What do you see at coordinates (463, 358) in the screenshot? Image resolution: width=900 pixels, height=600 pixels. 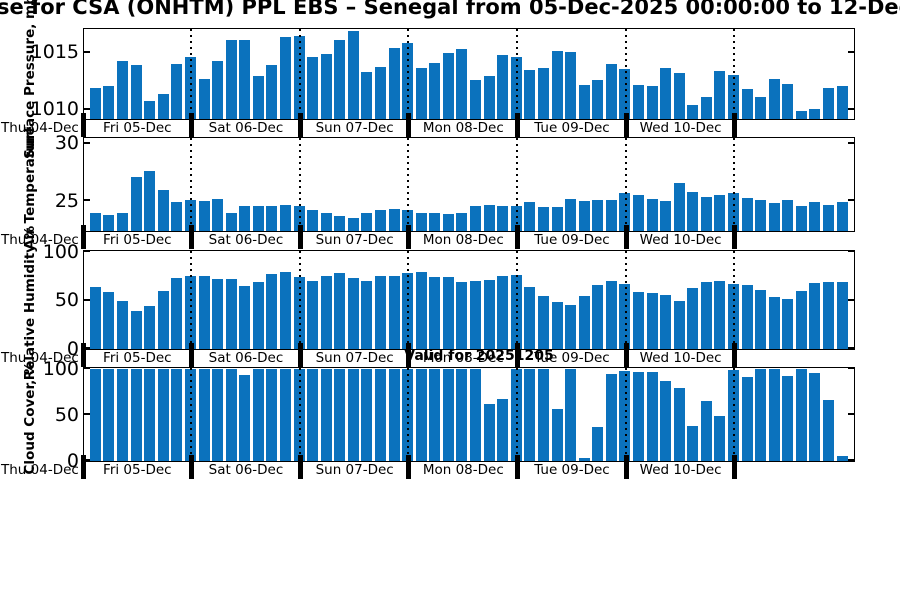 I see `x-axis-day-label: Mon 08-Dec` at bounding box center [463, 358].